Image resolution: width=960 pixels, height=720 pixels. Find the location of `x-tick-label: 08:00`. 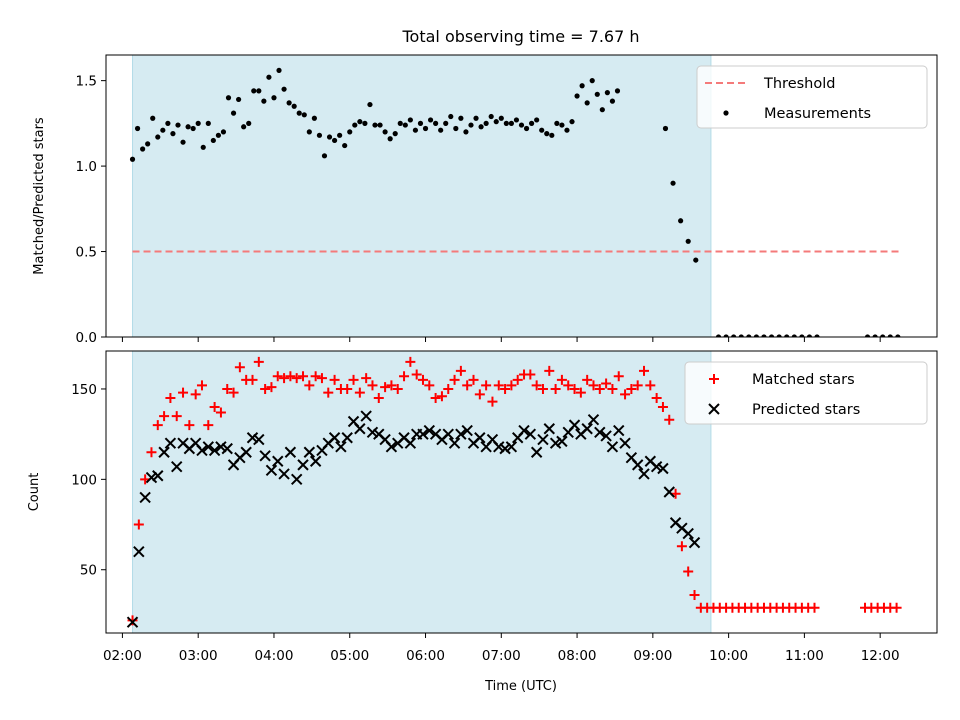

x-tick-label: 08:00 is located at coordinates (577, 656).